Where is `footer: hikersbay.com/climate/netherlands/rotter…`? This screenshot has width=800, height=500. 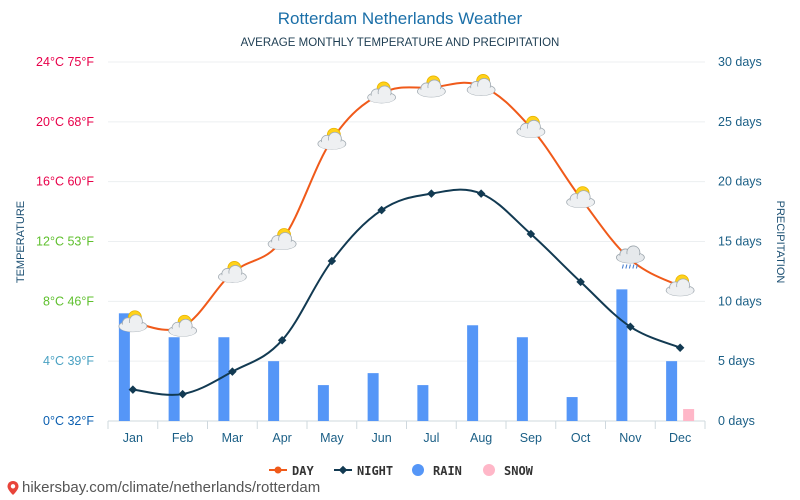 footer: hikersbay.com/climate/netherlands/rotter… is located at coordinates (163, 487).